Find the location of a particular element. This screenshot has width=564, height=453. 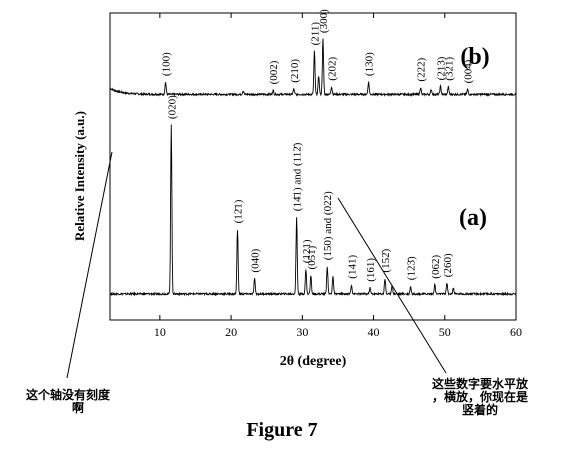

peak-label: (260) is located at coordinates (448, 265).